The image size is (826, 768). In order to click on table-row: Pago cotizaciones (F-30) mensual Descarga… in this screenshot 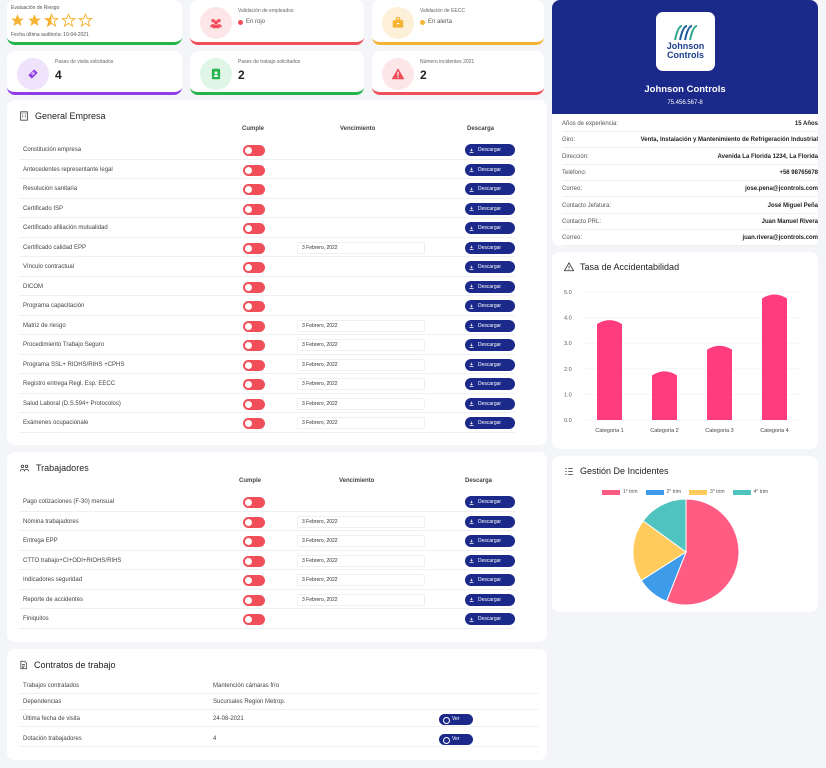, I will do `click(267, 502)`.